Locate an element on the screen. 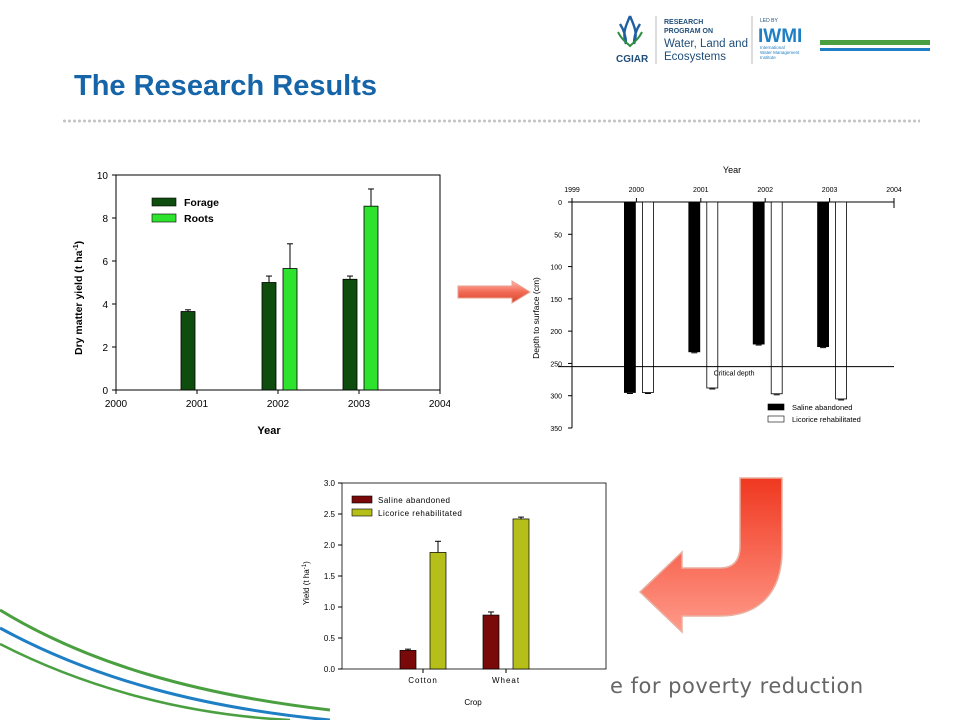 The image size is (960, 720). chart1-xlabel: Year is located at coordinates (269, 431).